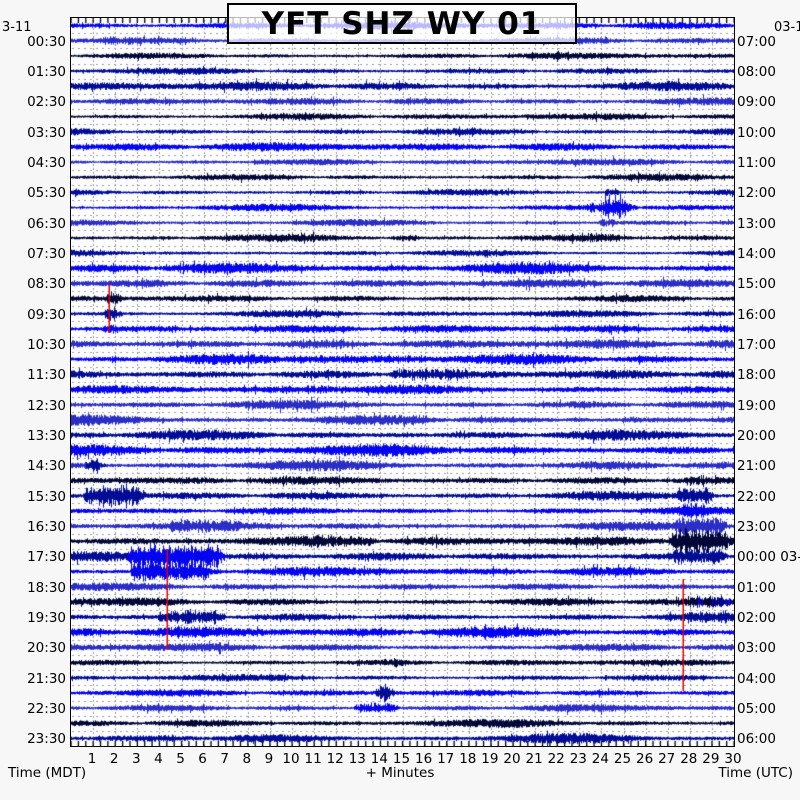 The height and width of the screenshot is (800, 800). Describe the element at coordinates (46, 496) in the screenshot. I see `mdt-time-label: 15:30` at that location.